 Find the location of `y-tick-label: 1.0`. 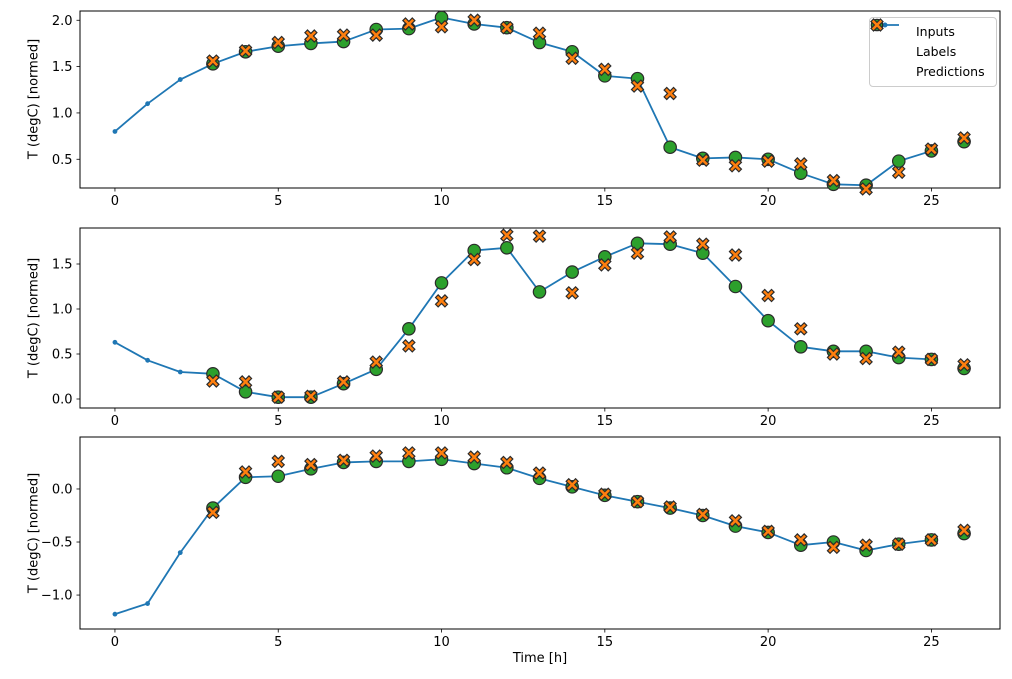

y-tick-label: 1.0 is located at coordinates (62, 113).